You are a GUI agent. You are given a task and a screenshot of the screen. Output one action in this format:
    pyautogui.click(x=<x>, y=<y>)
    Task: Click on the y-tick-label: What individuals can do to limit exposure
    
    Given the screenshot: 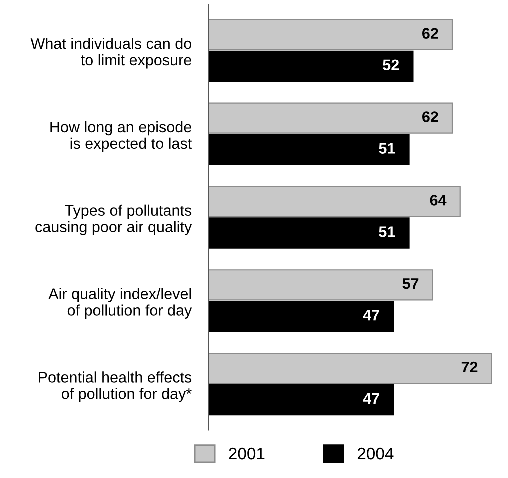 What is the action you would take?
    pyautogui.click(x=111, y=53)
    